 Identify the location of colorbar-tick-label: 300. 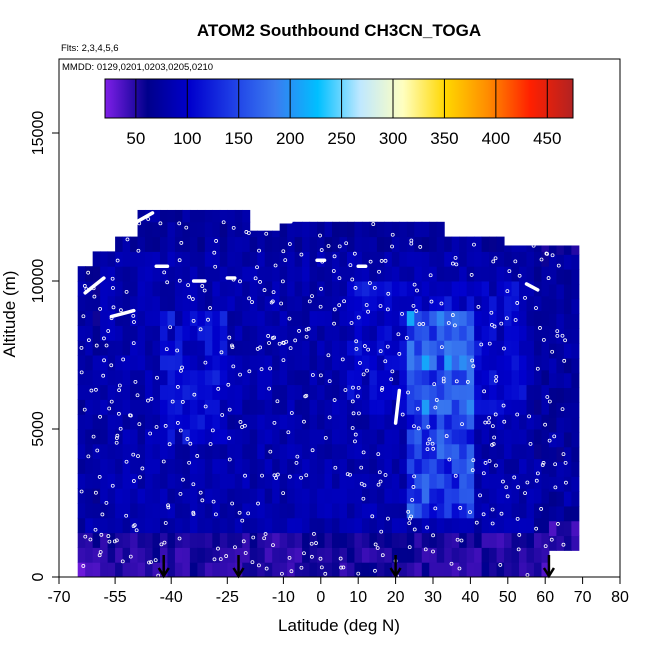
(393, 138).